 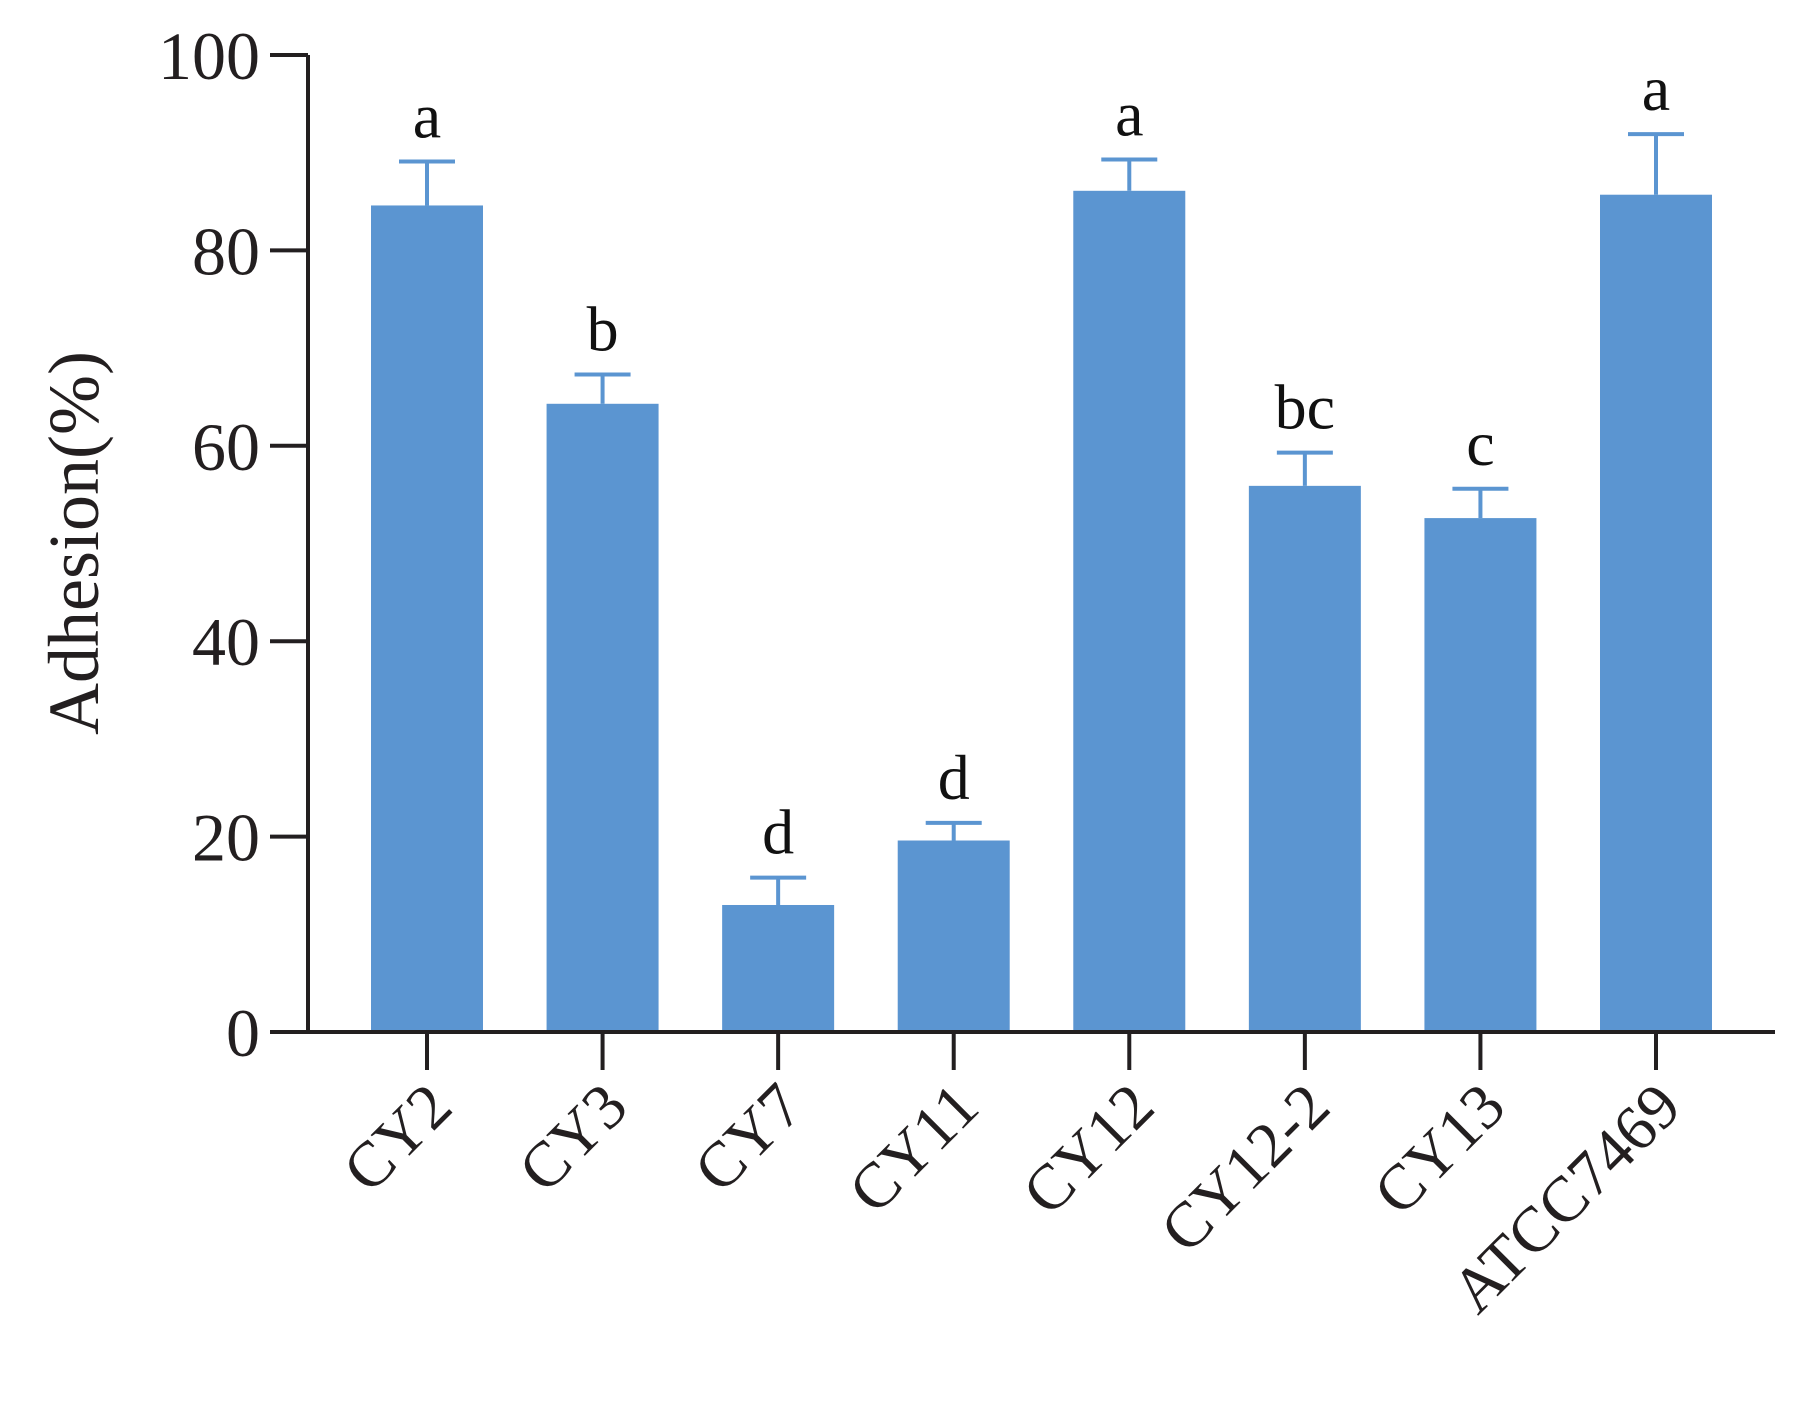 What do you see at coordinates (778, 968) in the screenshot?
I see `bar-cy7` at bounding box center [778, 968].